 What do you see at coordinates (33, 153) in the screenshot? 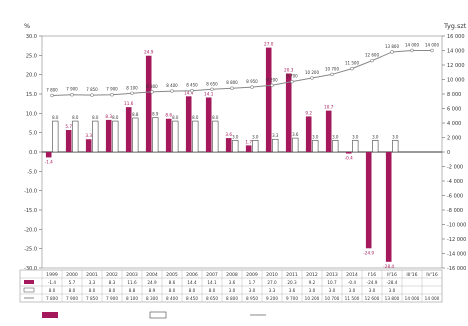
I see `left-tick-label: 0.0` at bounding box center [33, 153].